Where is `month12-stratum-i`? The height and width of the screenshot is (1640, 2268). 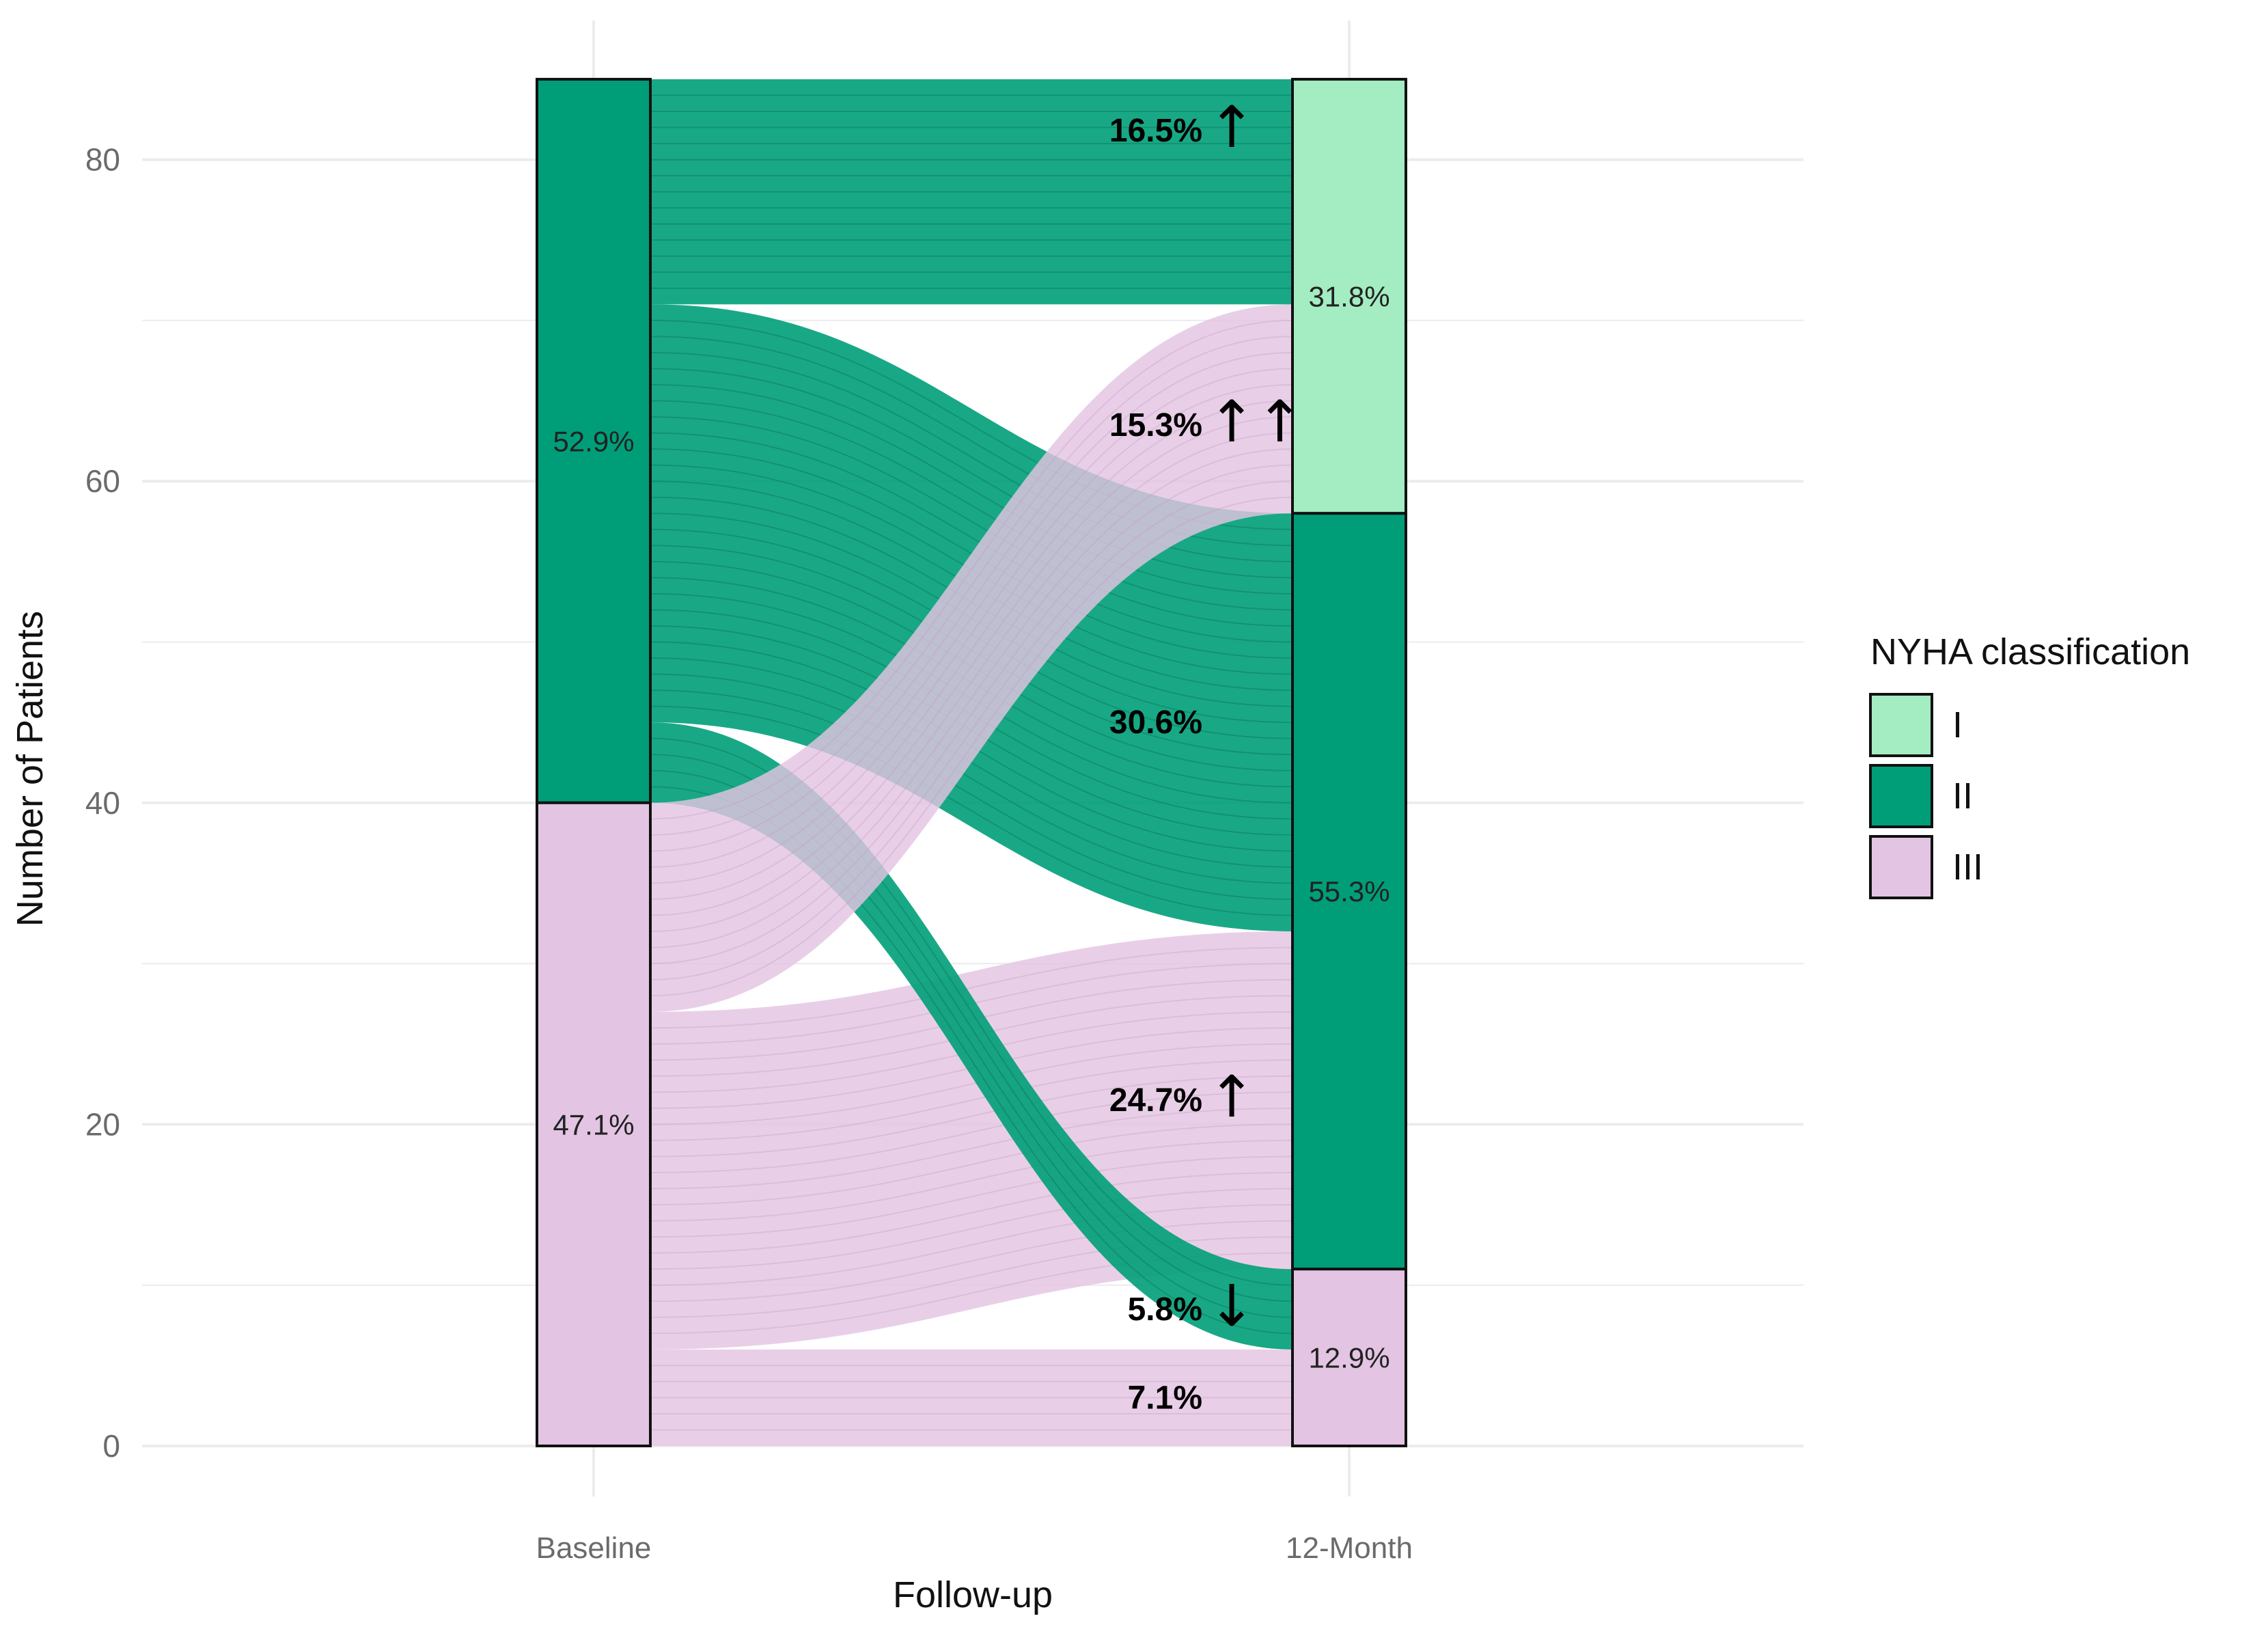
month12-stratum-i is located at coordinates (1349, 296).